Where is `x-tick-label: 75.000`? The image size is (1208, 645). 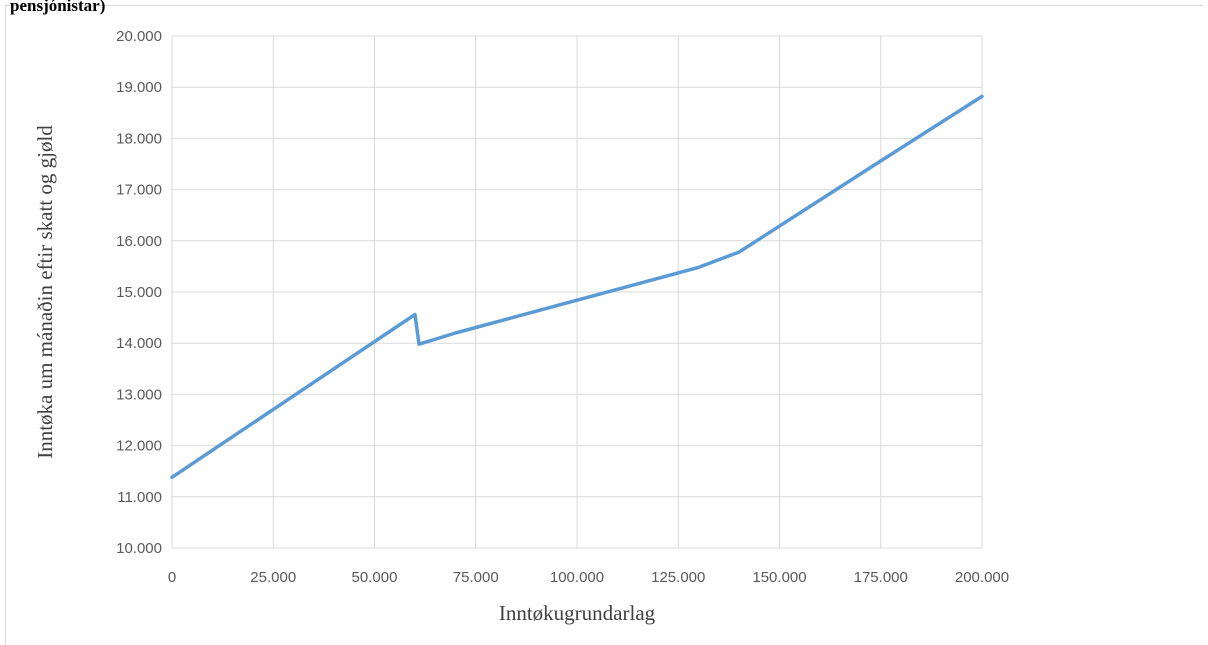
x-tick-label: 75.000 is located at coordinates (476, 577).